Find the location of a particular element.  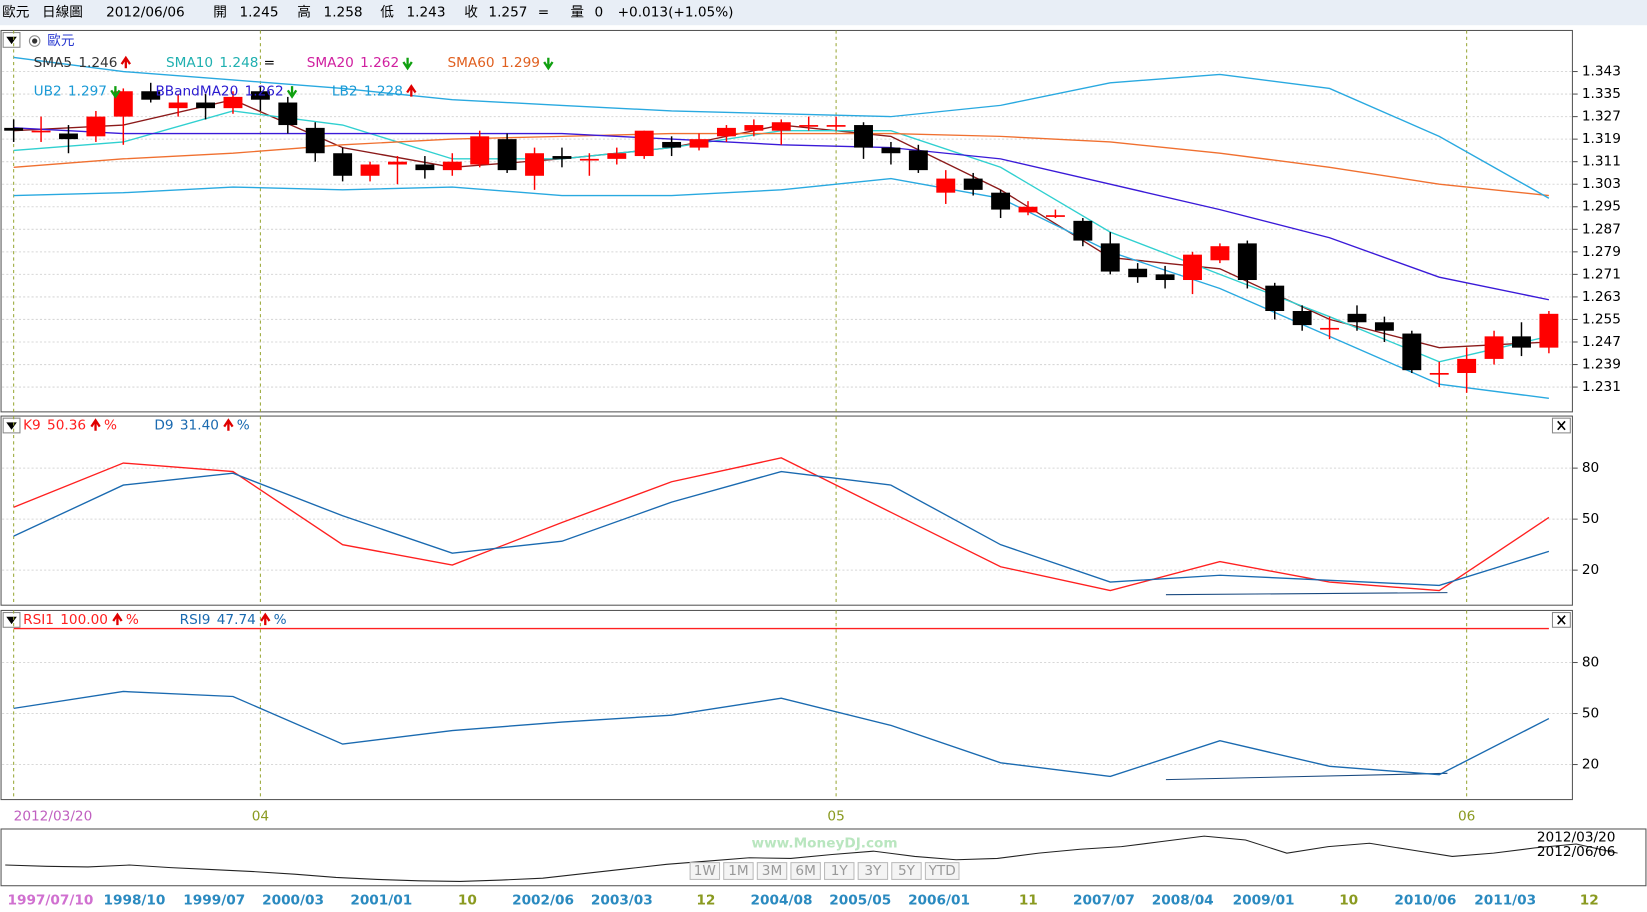

y-tick-label: 1.303 is located at coordinates (1601, 184).